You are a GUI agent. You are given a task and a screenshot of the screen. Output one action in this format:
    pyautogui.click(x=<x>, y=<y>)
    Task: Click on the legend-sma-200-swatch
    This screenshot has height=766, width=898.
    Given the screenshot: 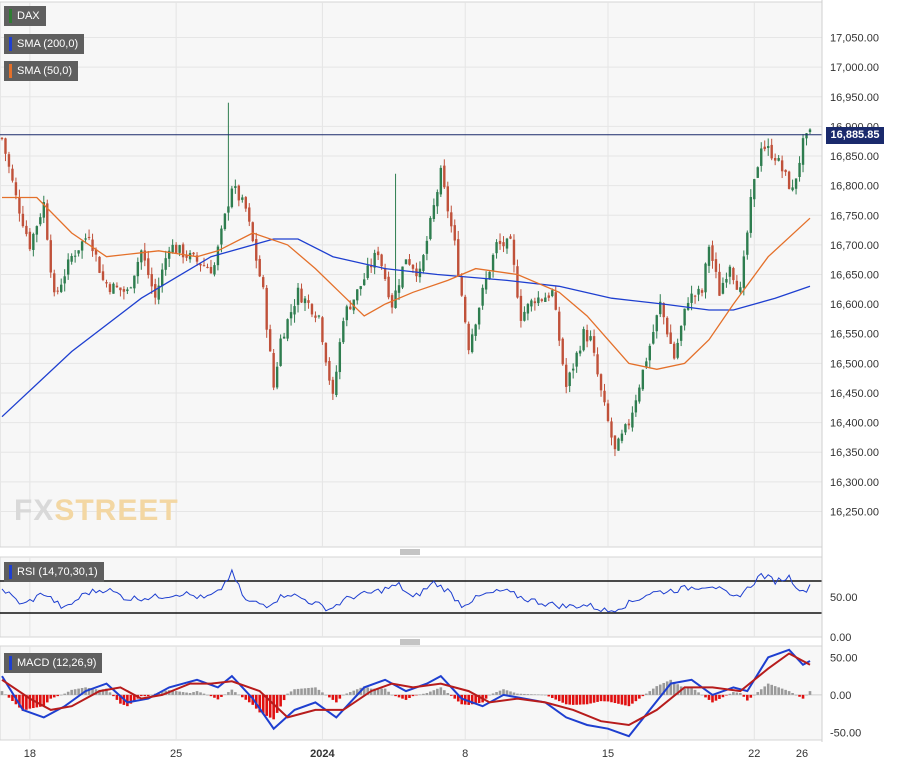 What is the action you would take?
    pyautogui.click(x=10, y=44)
    